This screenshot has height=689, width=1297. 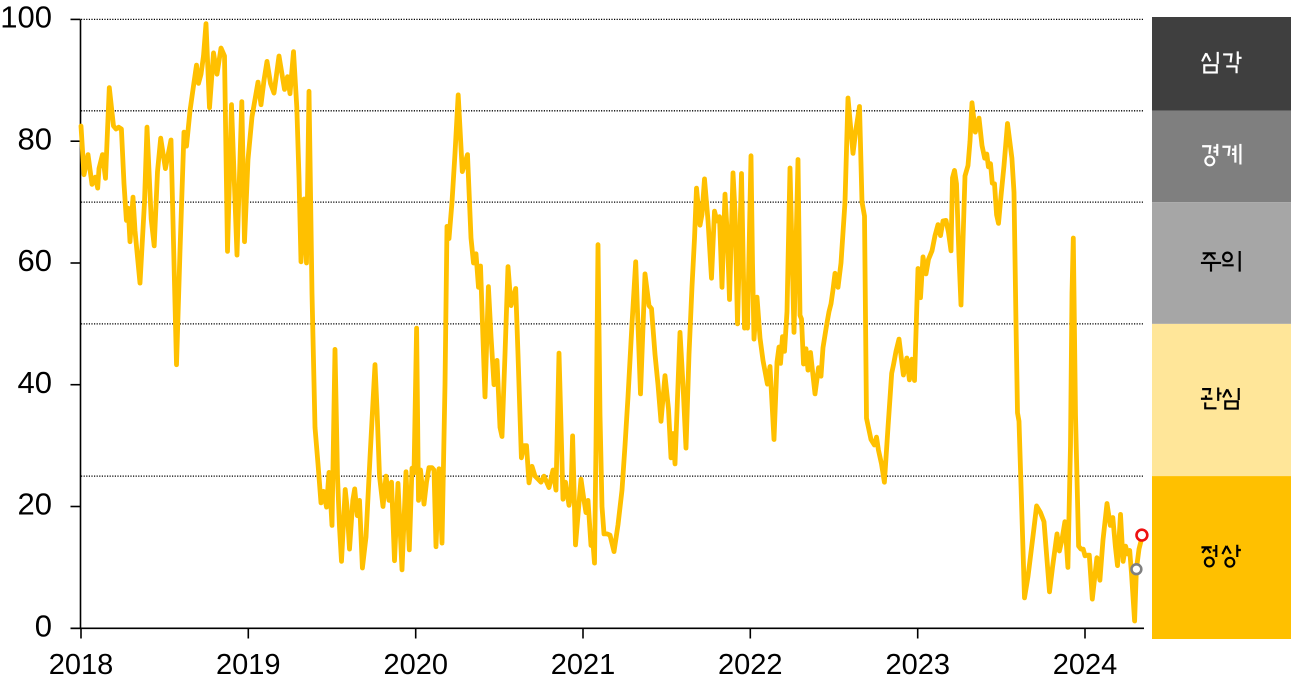 I want to click on svg-text: 2021, so click(x=583, y=665).